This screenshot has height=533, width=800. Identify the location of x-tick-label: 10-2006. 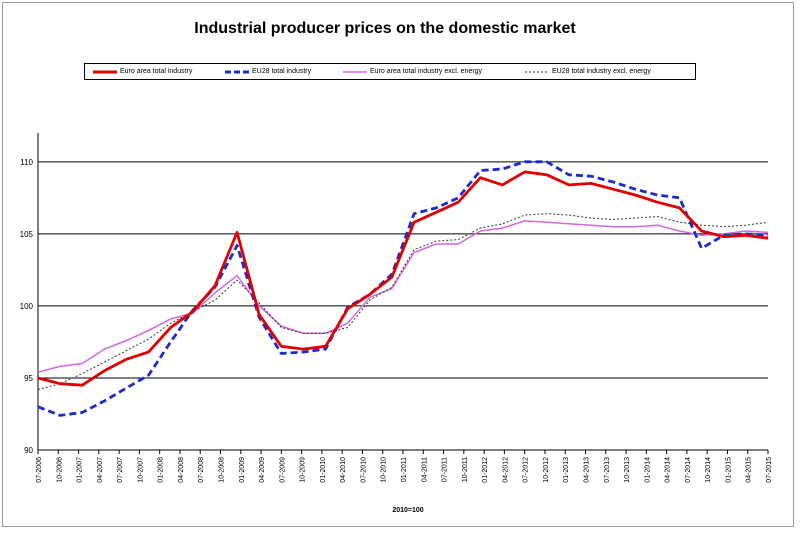
(59, 470).